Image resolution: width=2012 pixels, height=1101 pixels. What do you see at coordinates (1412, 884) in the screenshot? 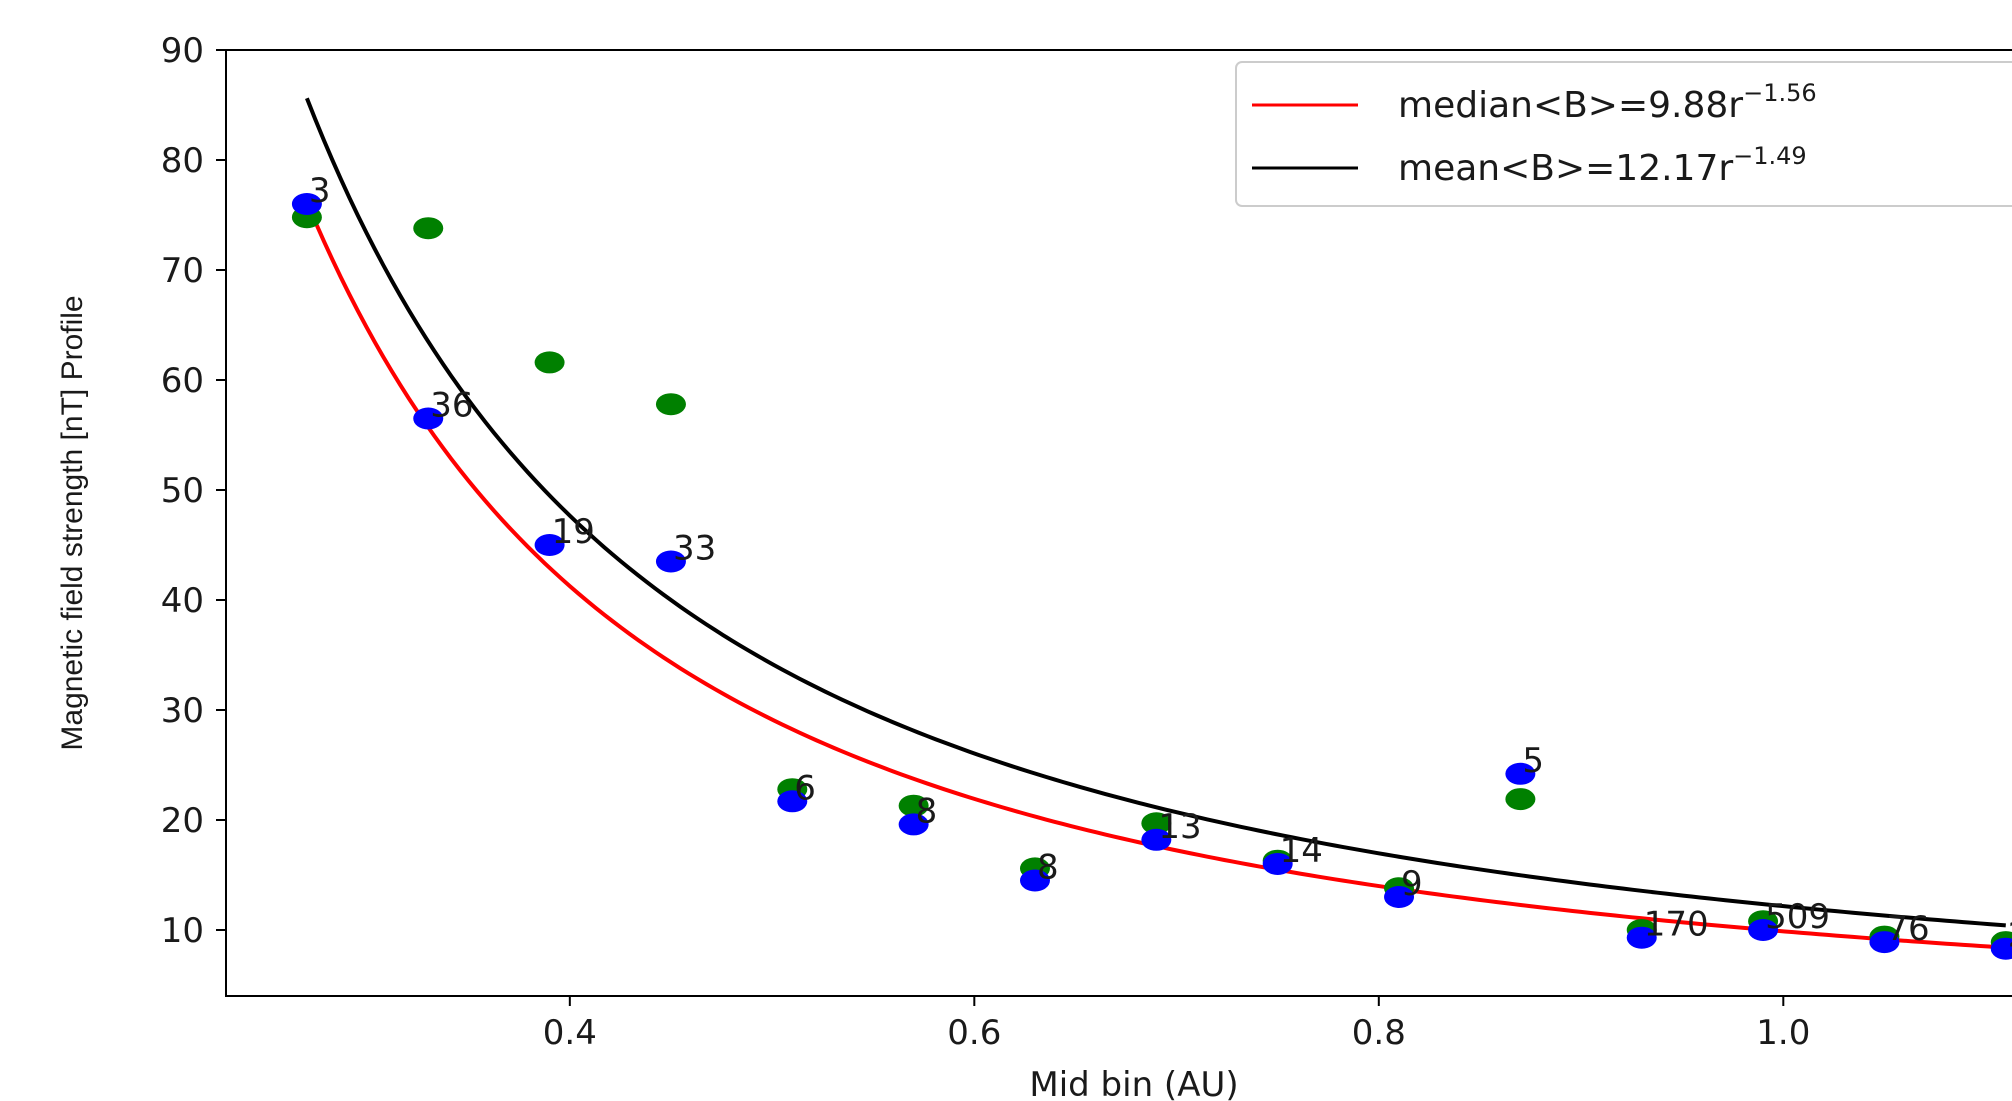
I see `point-count-label: 9` at bounding box center [1412, 884].